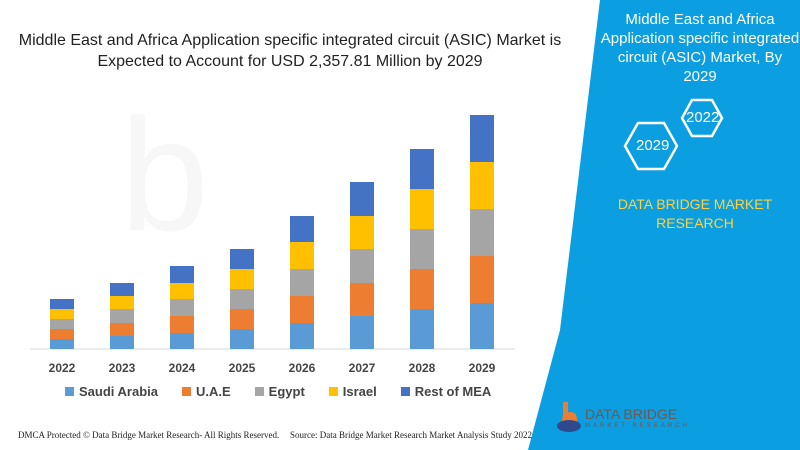 The image size is (800, 450). I want to click on bar-segment-2022-u-a-e, so click(62, 334).